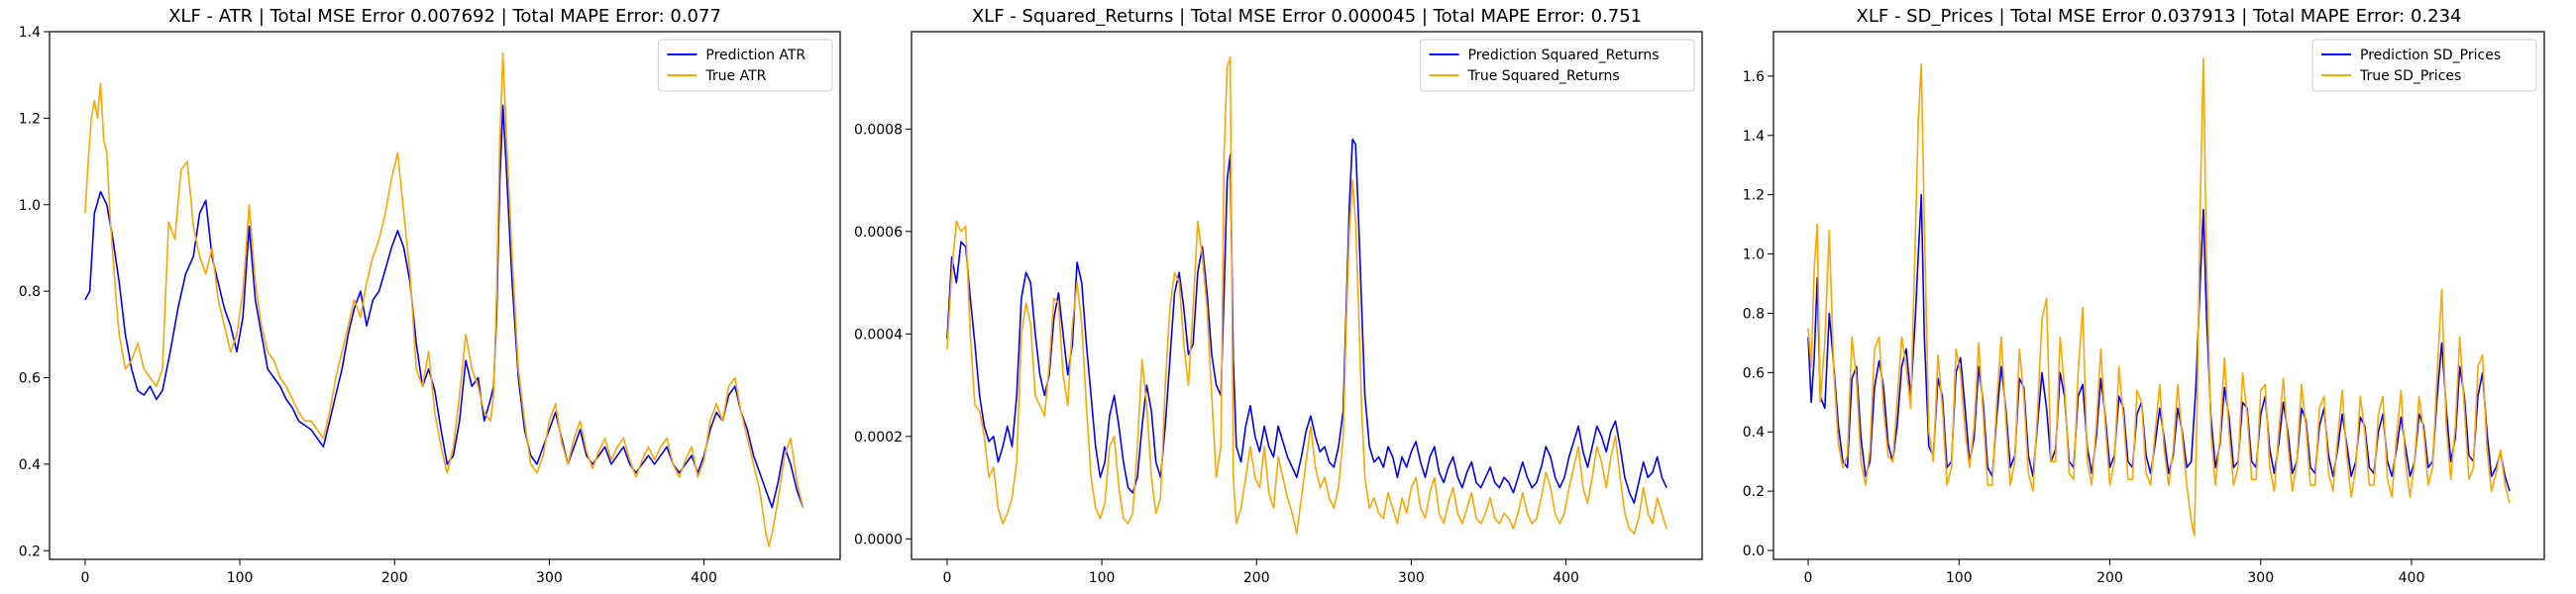  What do you see at coordinates (755, 55) in the screenshot?
I see `legend-label-prediction-atr: Prediction ATR` at bounding box center [755, 55].